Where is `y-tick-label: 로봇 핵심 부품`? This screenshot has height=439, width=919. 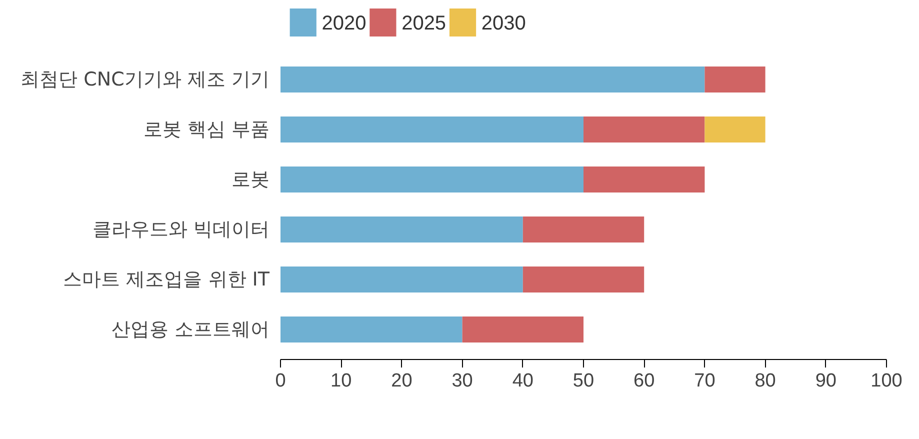
y-tick-label: 로봇 핵심 부품 is located at coordinates (206, 129).